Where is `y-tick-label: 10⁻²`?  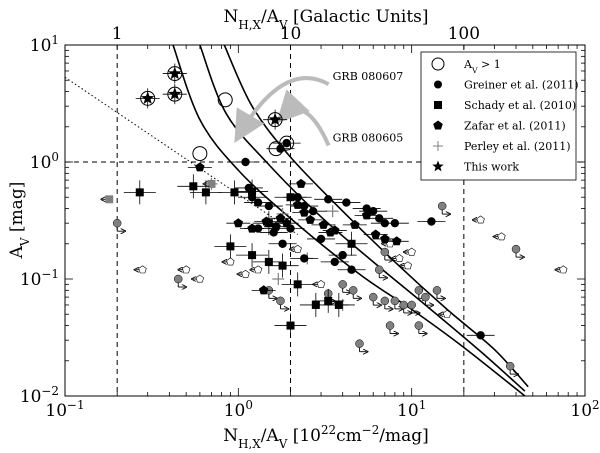 y-tick-label: 10⁻² is located at coordinates (39, 395).